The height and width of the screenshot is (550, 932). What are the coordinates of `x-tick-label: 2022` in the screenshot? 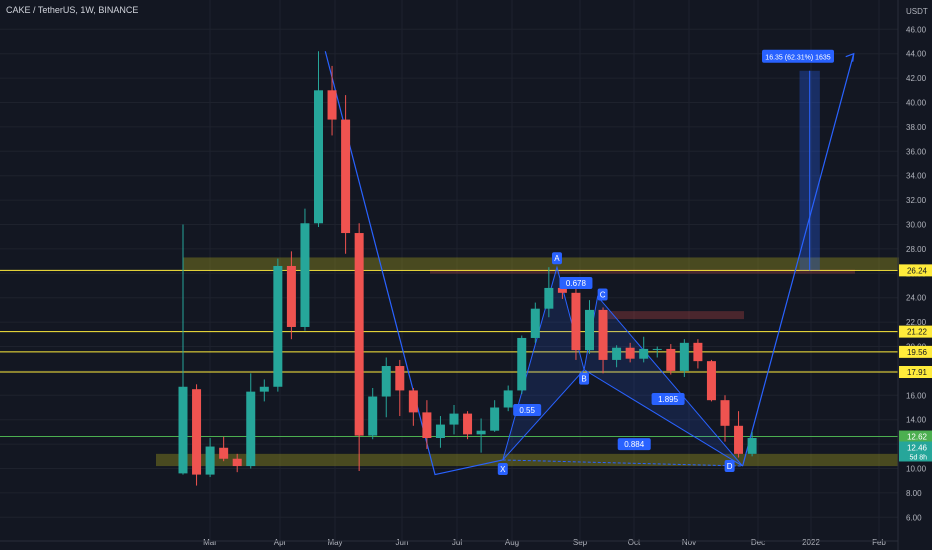 It's located at (811, 542).